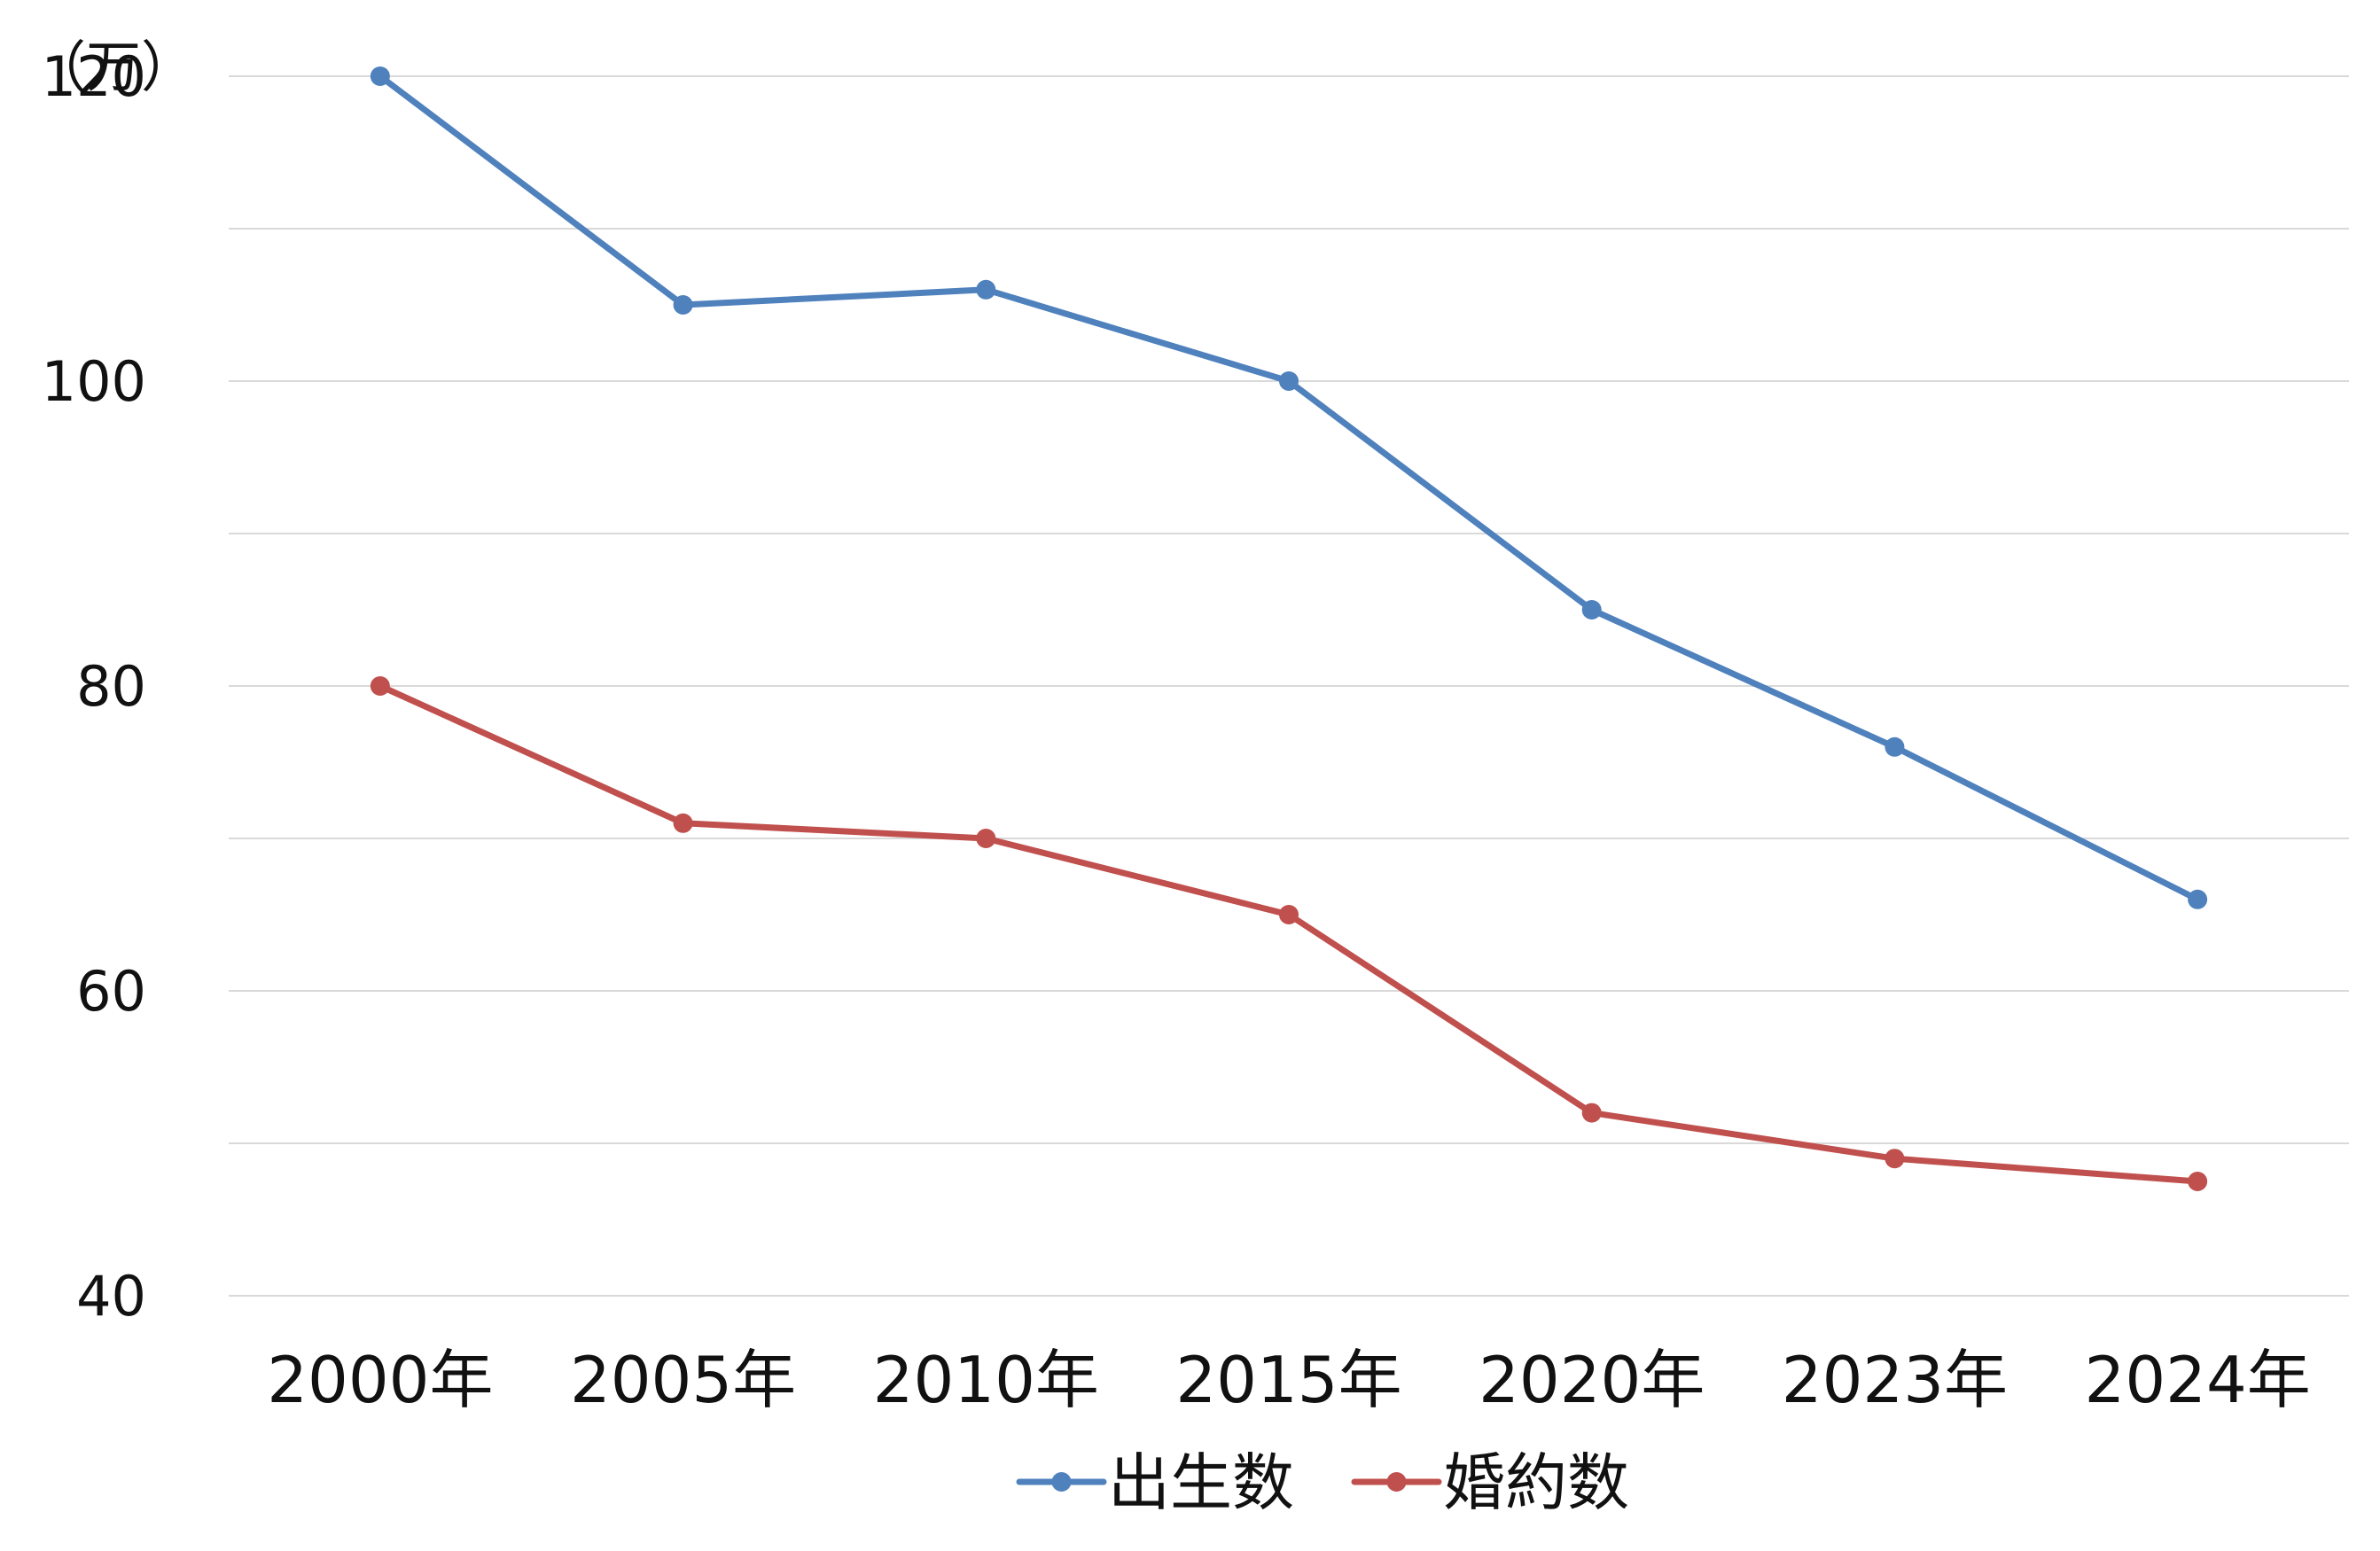 The image size is (2380, 1551). What do you see at coordinates (986, 1380) in the screenshot?
I see `x-tick-label: 2010年` at bounding box center [986, 1380].